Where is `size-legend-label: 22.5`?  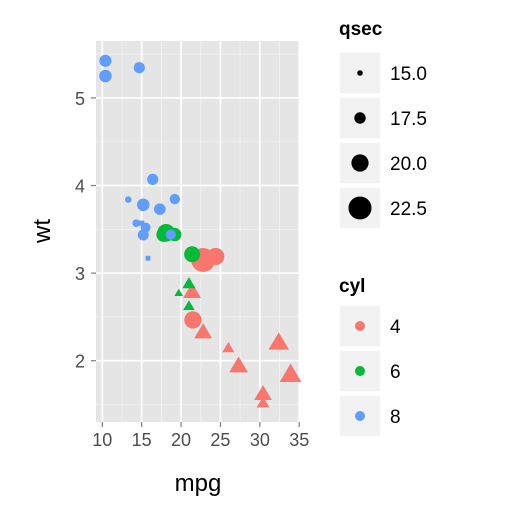
size-legend-label: 22.5 is located at coordinates (408, 209).